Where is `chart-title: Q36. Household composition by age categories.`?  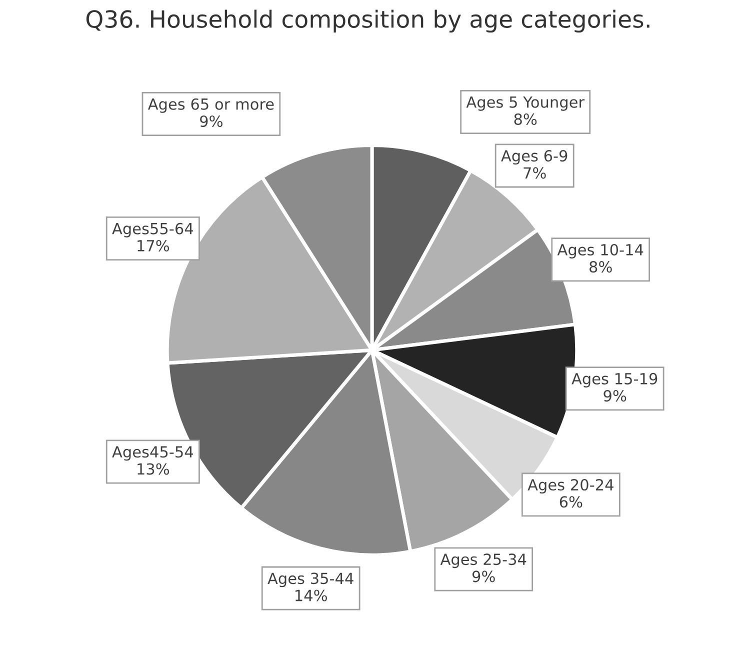 chart-title: Q36. Household composition by age categories. is located at coordinates (368, 21).